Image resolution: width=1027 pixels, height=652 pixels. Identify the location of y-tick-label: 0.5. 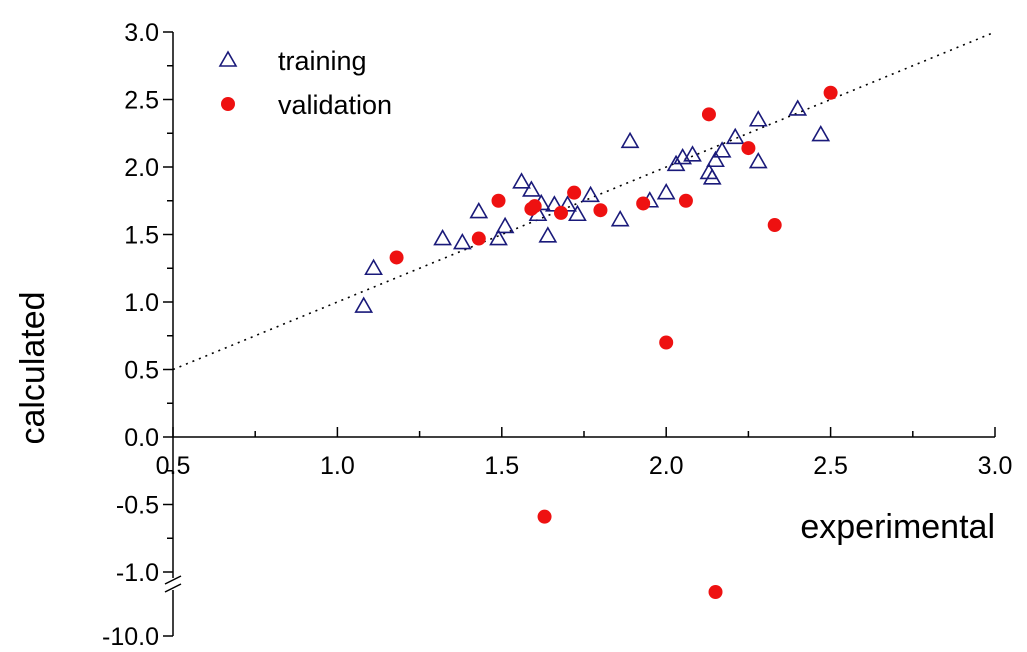
(141, 371).